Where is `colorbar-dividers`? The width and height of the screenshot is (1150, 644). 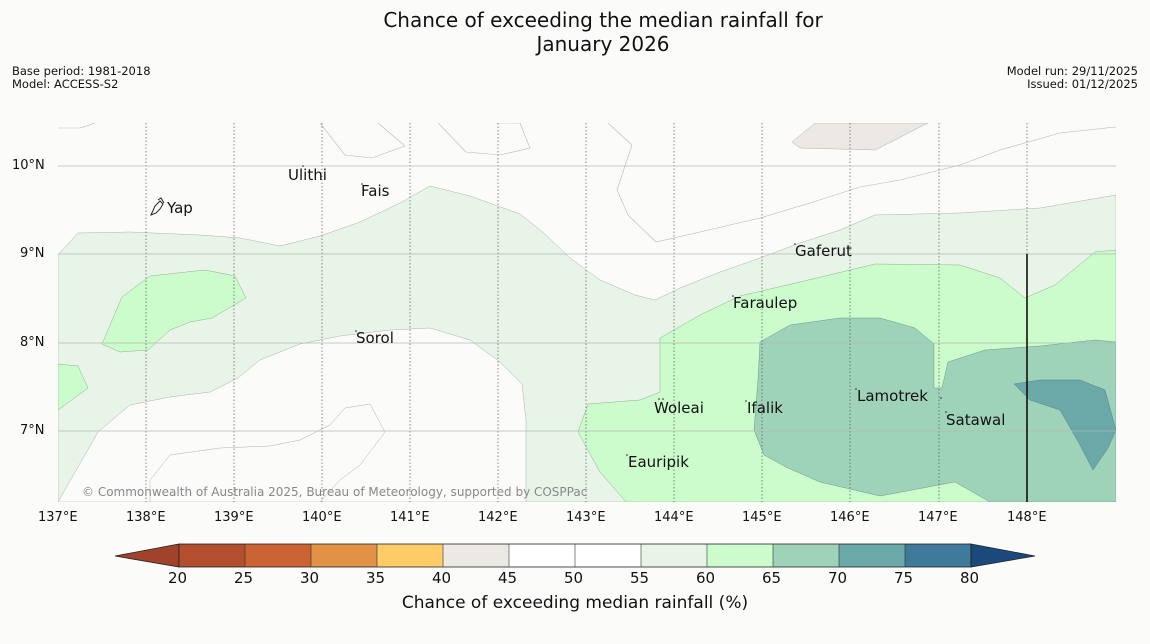 colorbar-dividers is located at coordinates (575, 555).